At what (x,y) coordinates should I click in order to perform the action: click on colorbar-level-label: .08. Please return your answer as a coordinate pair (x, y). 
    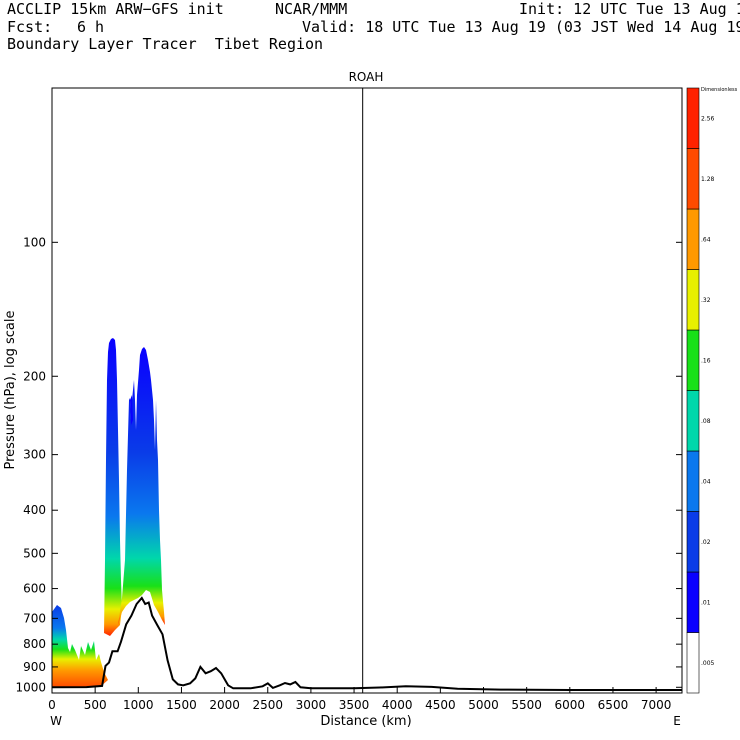
    Looking at the image, I should click on (706, 421).